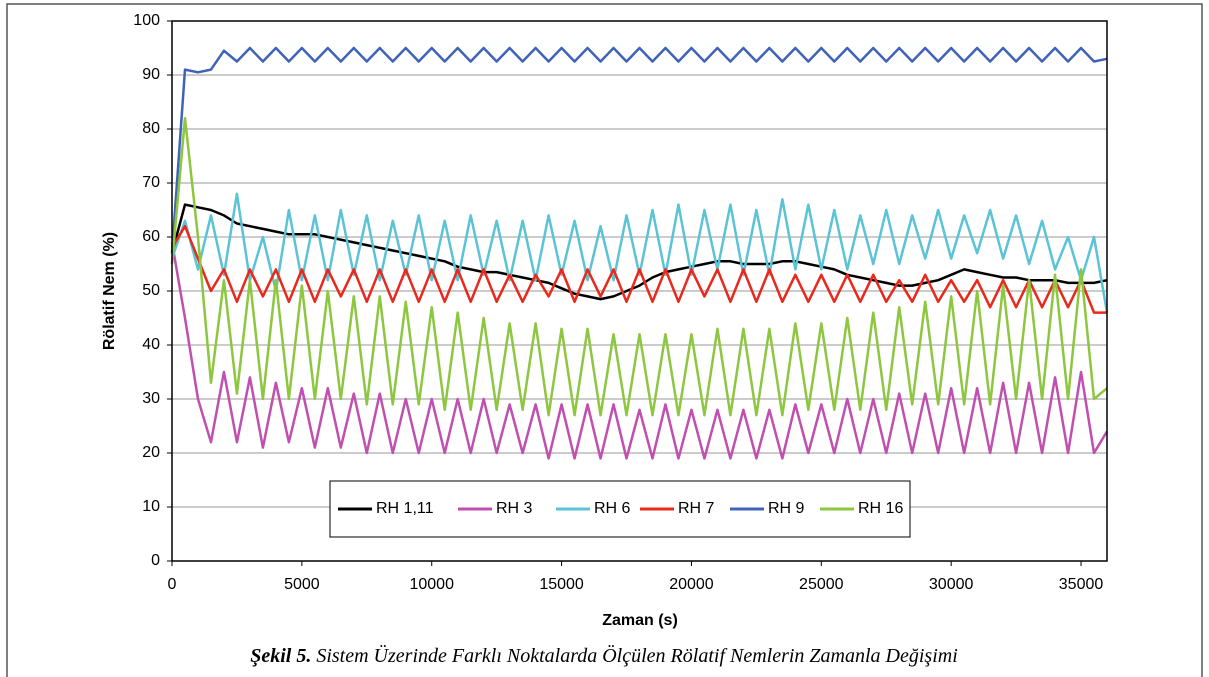 The width and height of the screenshot is (1209, 677). I want to click on x-tick-label: 25000, so click(821, 584).